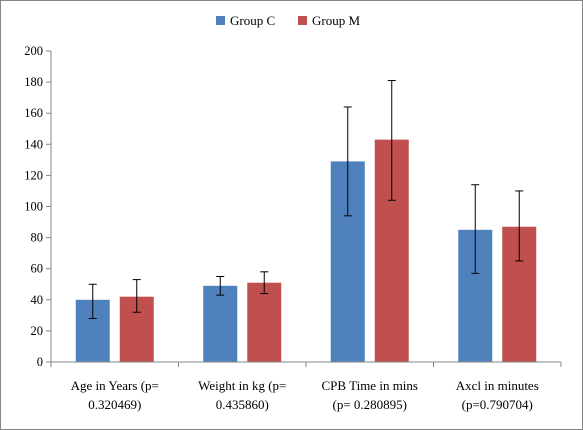 Image resolution: width=583 pixels, height=430 pixels. I want to click on y-tick-label: 200, so click(33, 51).